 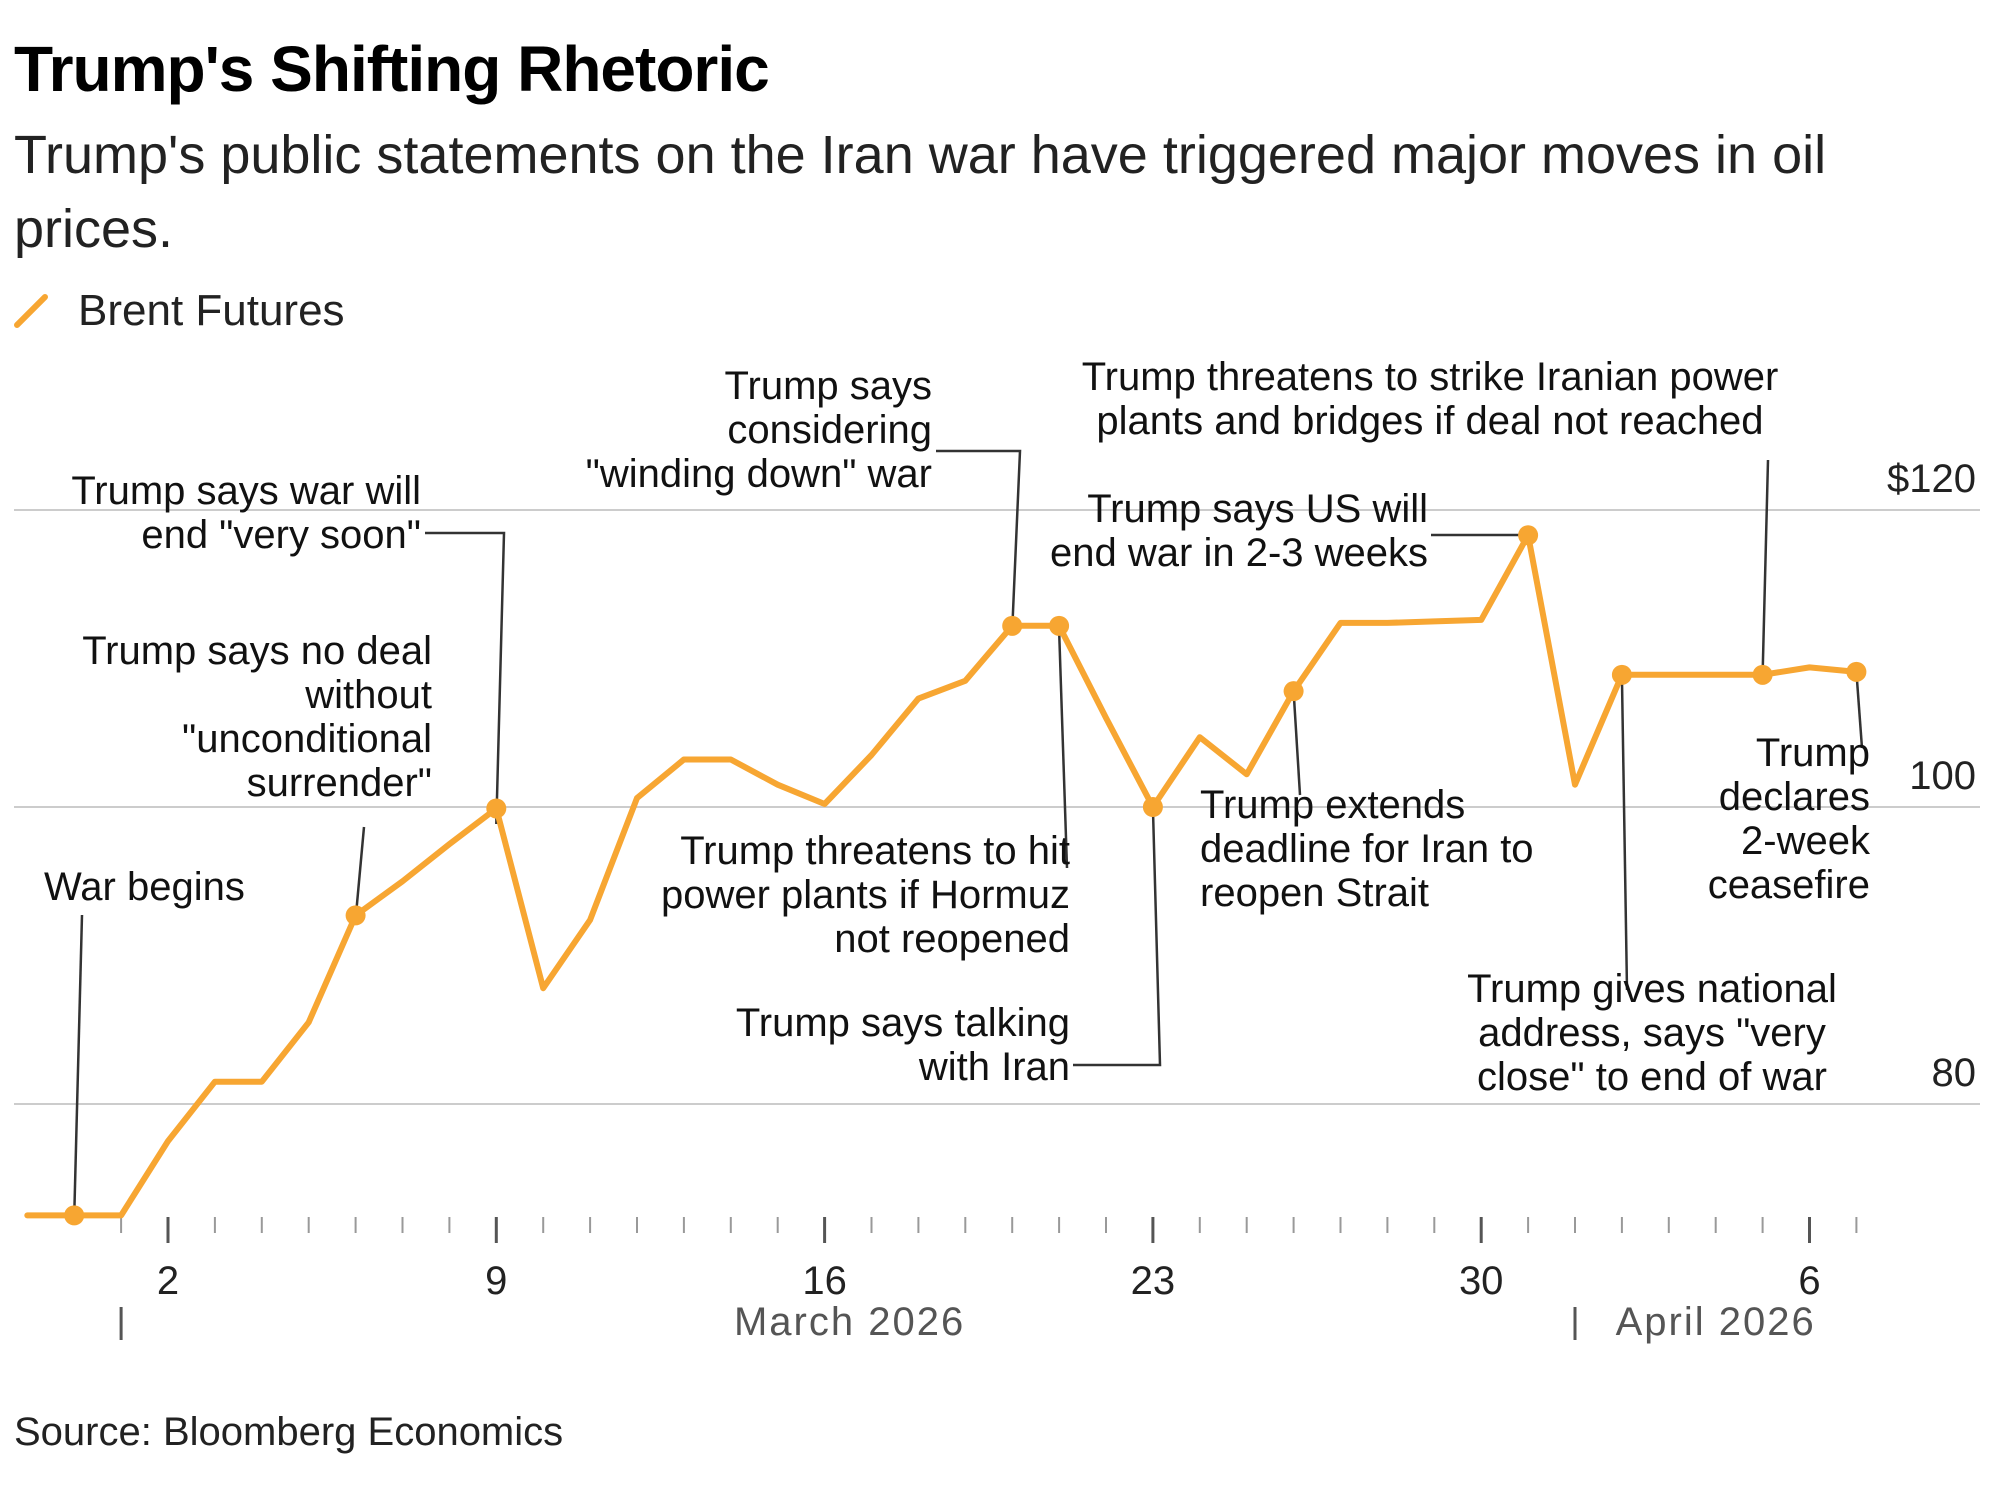 What do you see at coordinates (952, 939) in the screenshot?
I see `annotation-label-line: not reopened` at bounding box center [952, 939].